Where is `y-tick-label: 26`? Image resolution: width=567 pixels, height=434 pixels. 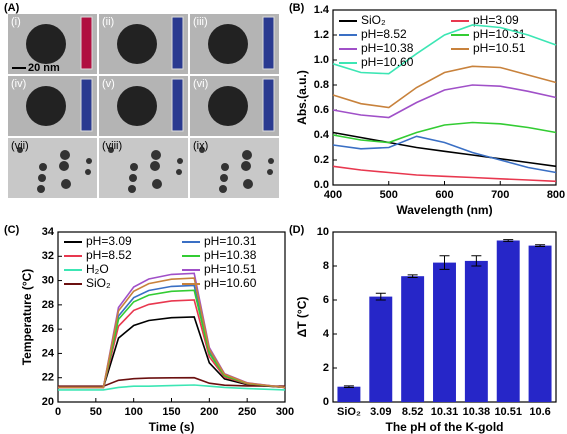 y-tick-label: 26 is located at coordinates (48, 329).